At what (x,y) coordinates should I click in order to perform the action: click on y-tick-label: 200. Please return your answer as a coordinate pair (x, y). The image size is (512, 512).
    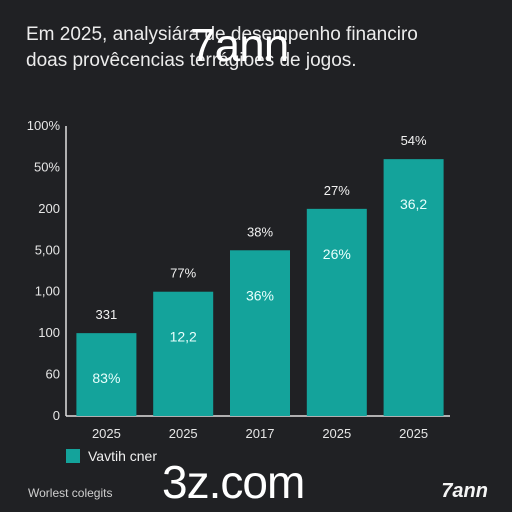
    Looking at the image, I should click on (49, 208).